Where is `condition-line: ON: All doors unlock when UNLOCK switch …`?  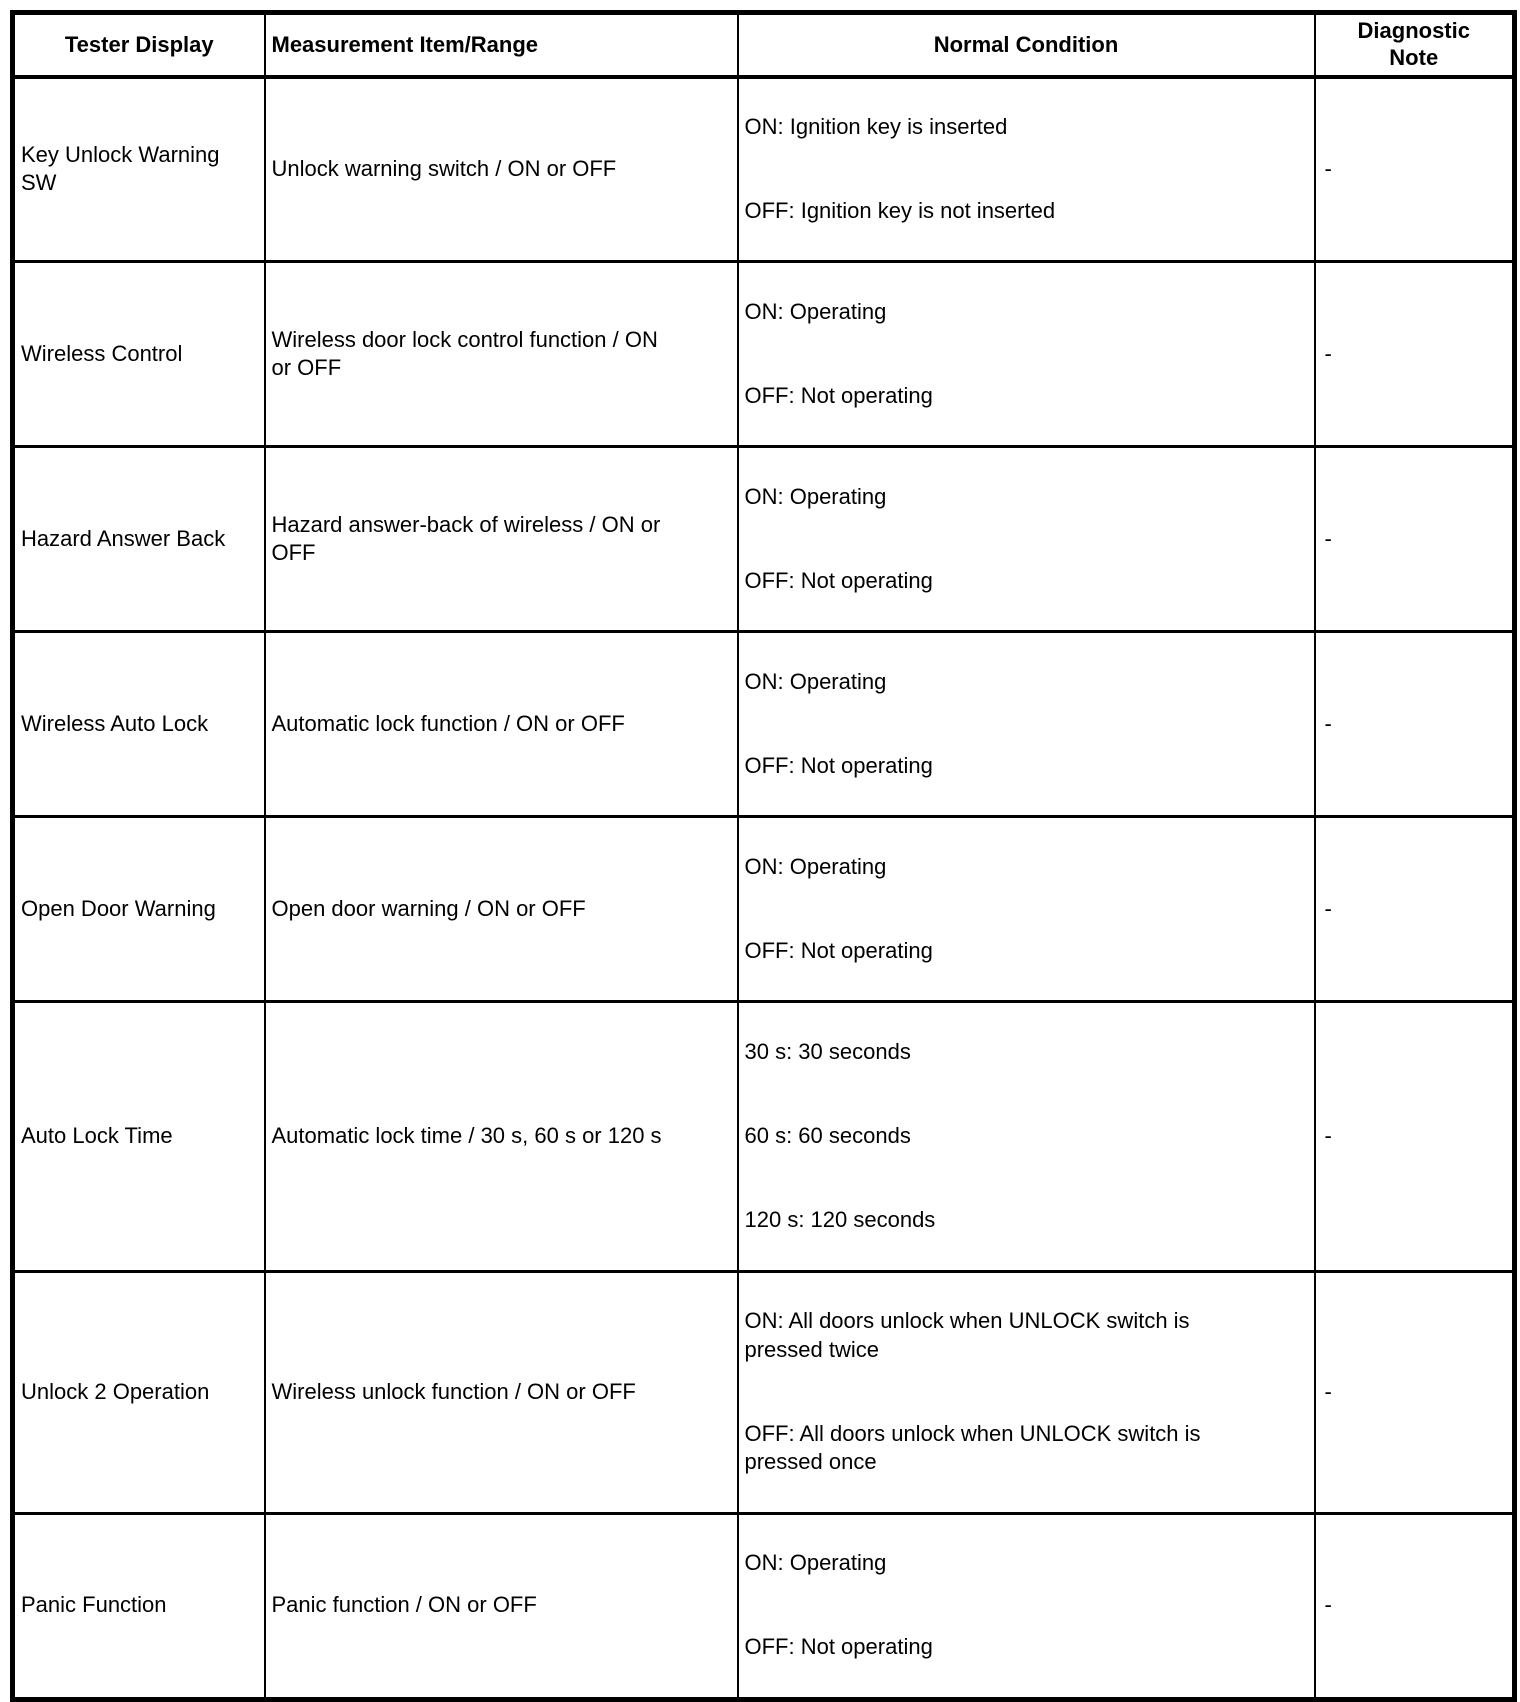 condition-line: ON: All doors unlock when UNLOCK switch … is located at coordinates (967, 1335).